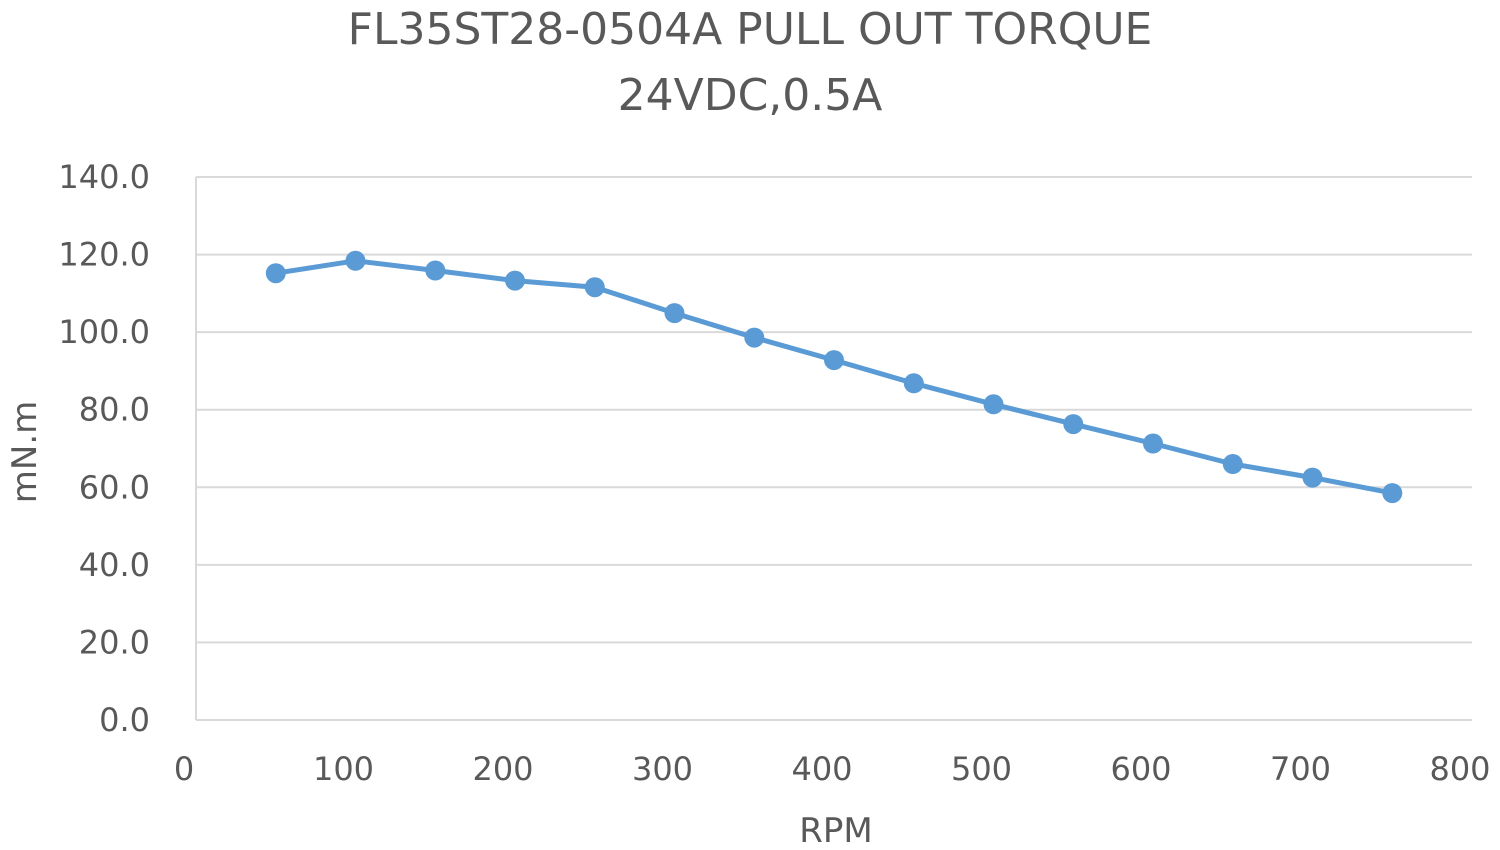  Describe the element at coordinates (662, 769) in the screenshot. I see `x-tick-label: 300` at that location.